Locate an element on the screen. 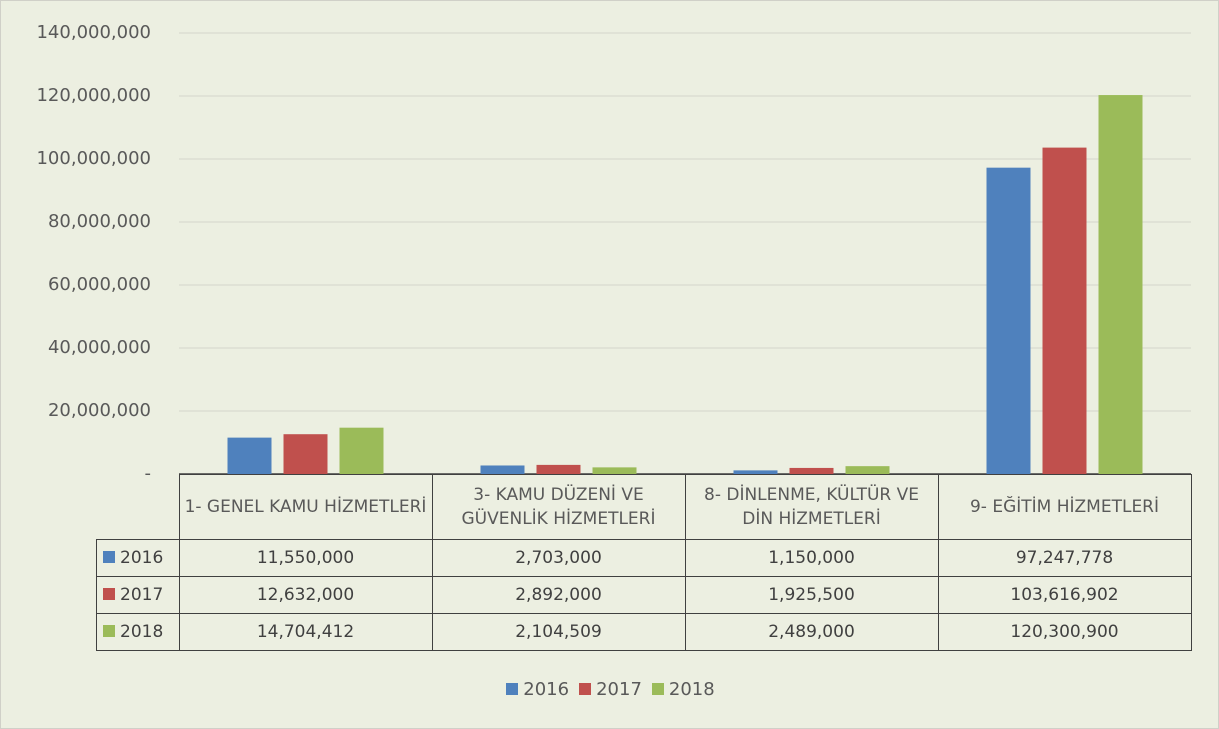  y-tick-label: 60,000,000 is located at coordinates (99, 284).